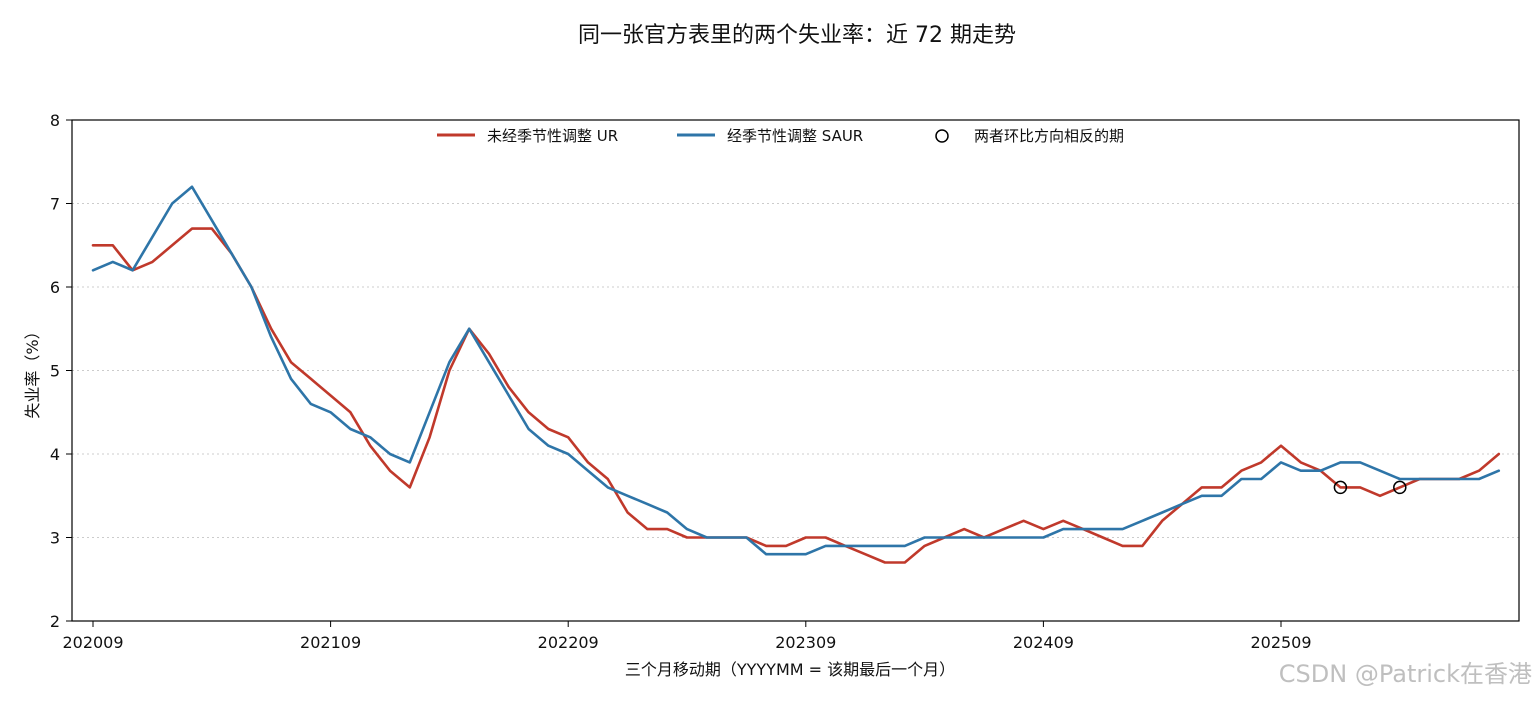 This screenshot has height=704, width=1540. What do you see at coordinates (55, 538) in the screenshot?
I see `y-tick-label: 3` at bounding box center [55, 538].